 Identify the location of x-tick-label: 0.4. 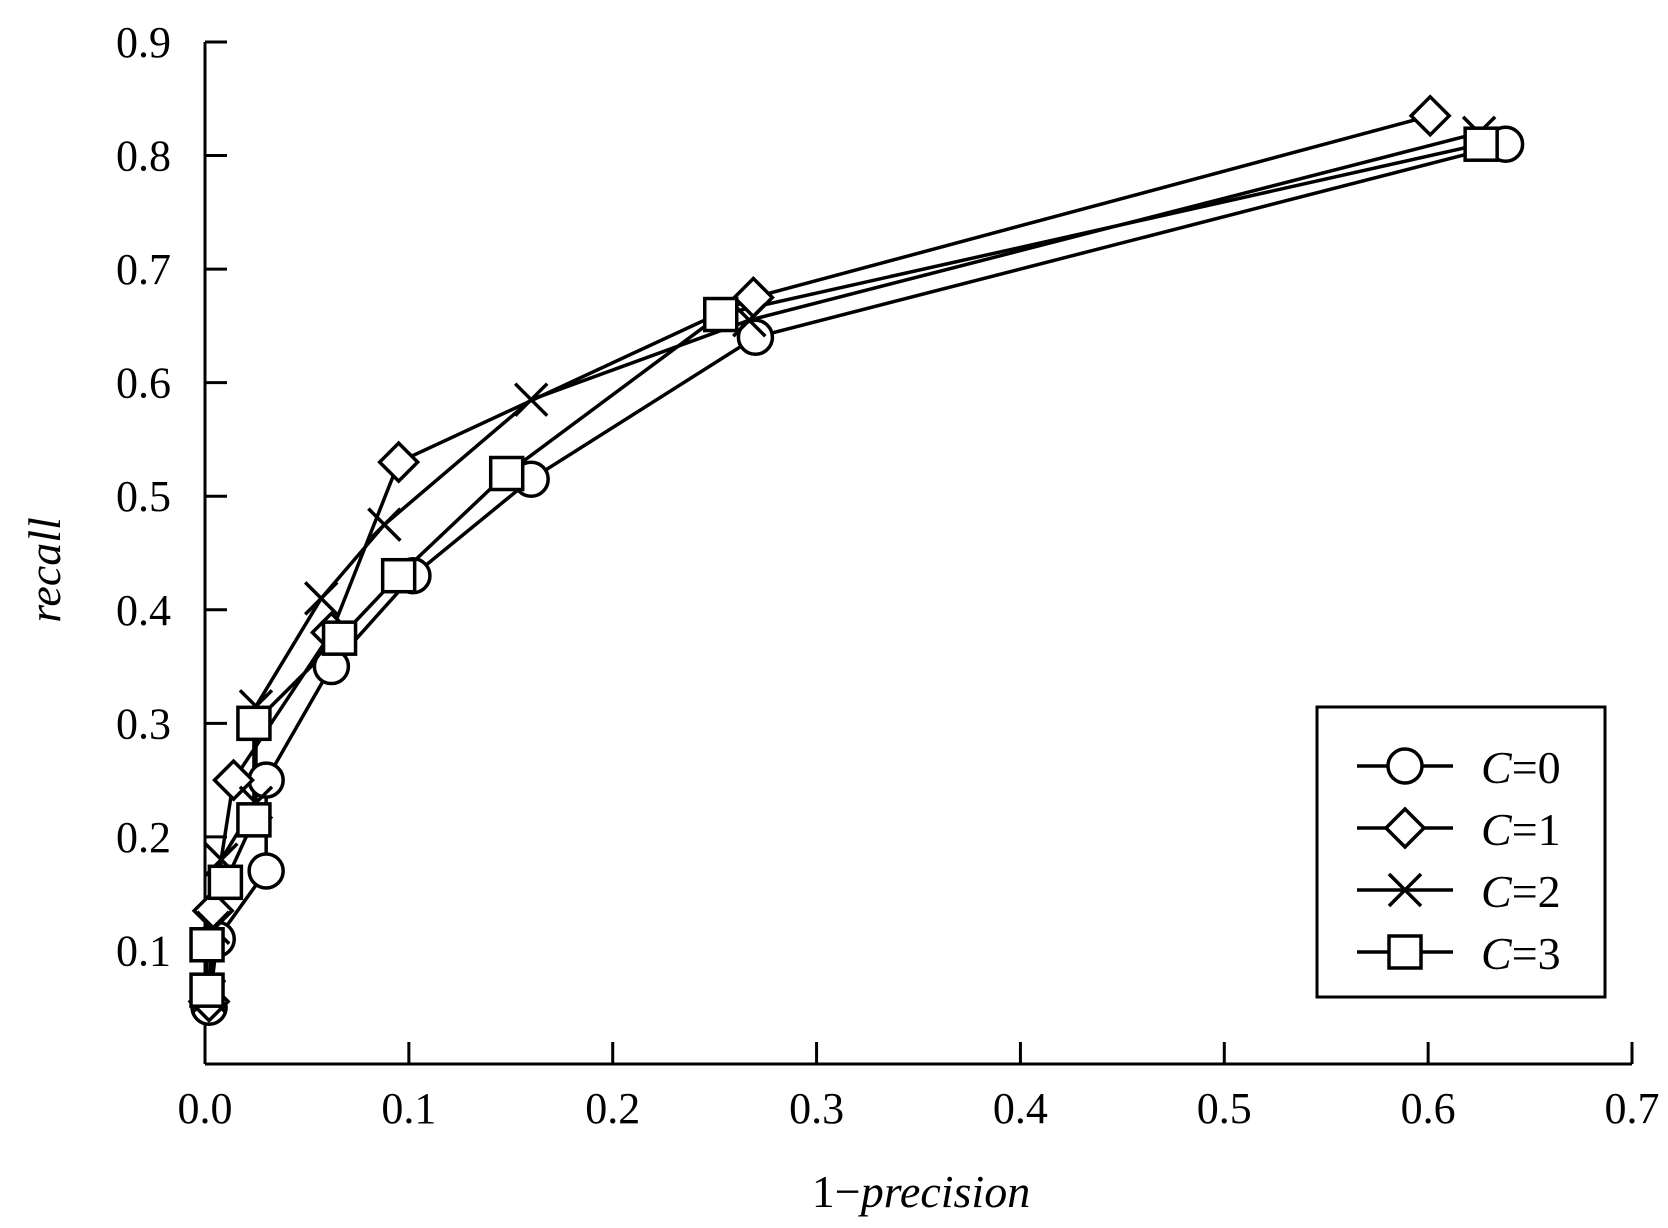
(1020, 1108).